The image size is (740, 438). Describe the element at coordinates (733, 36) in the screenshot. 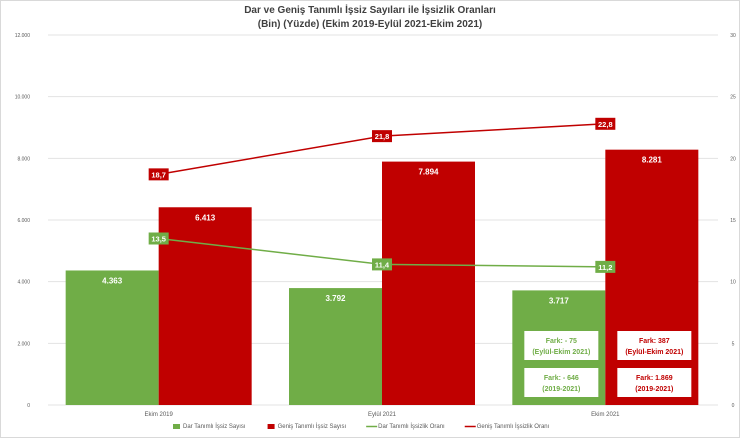

I see `right-axis-tick-label: 30` at that location.